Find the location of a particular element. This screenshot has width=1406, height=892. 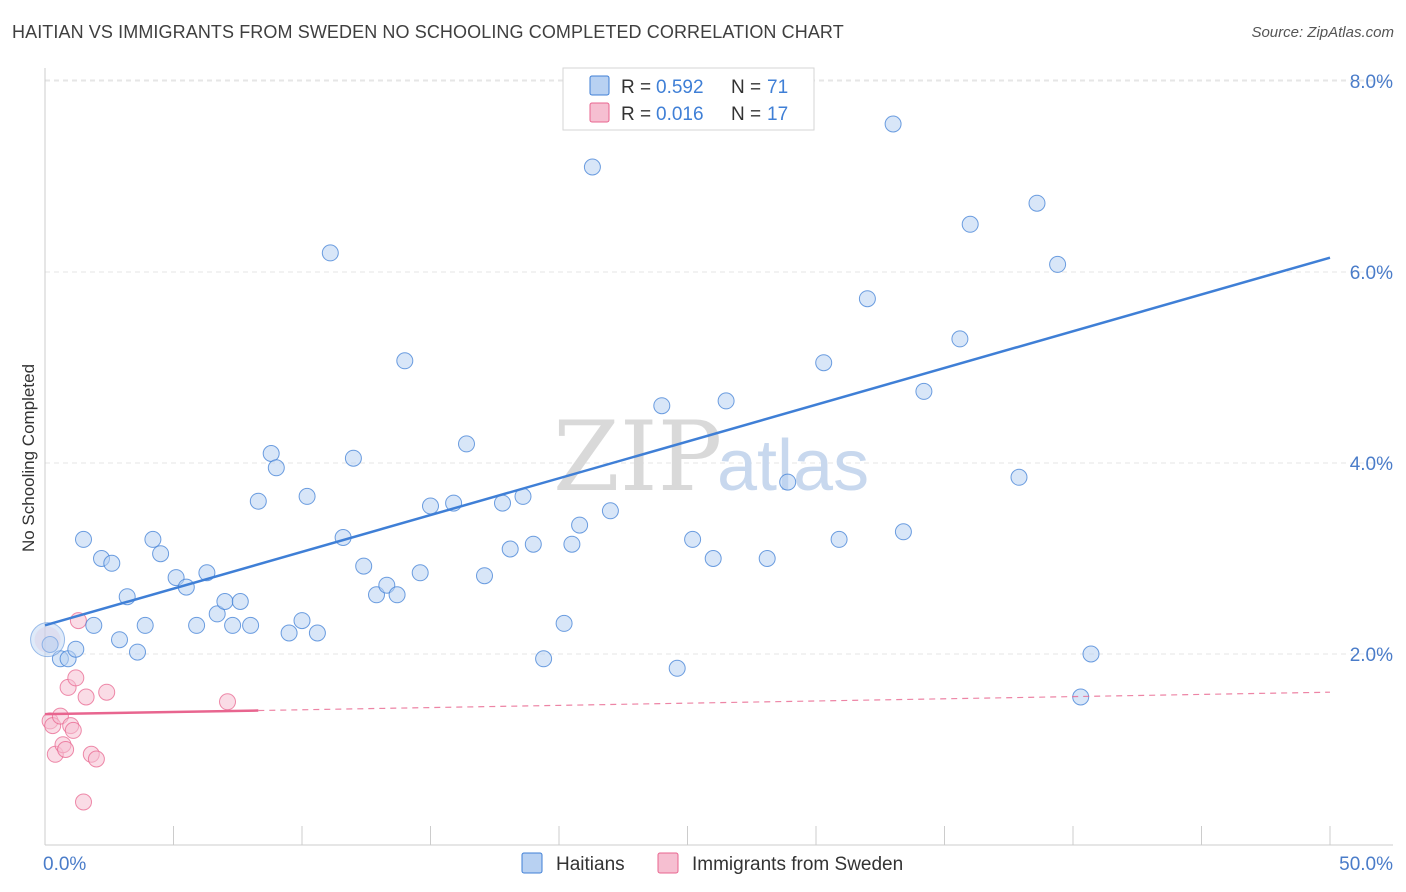

series-immigrants-from-sweden is located at coordinates (135, 711).